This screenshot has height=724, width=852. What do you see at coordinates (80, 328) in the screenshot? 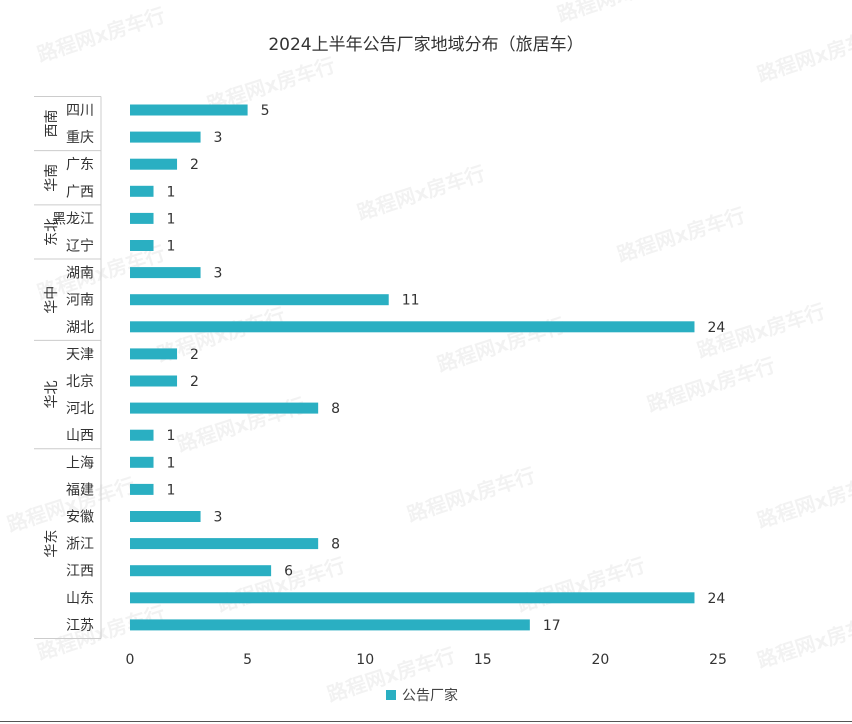
I see `category-label: 湖北` at bounding box center [80, 328].